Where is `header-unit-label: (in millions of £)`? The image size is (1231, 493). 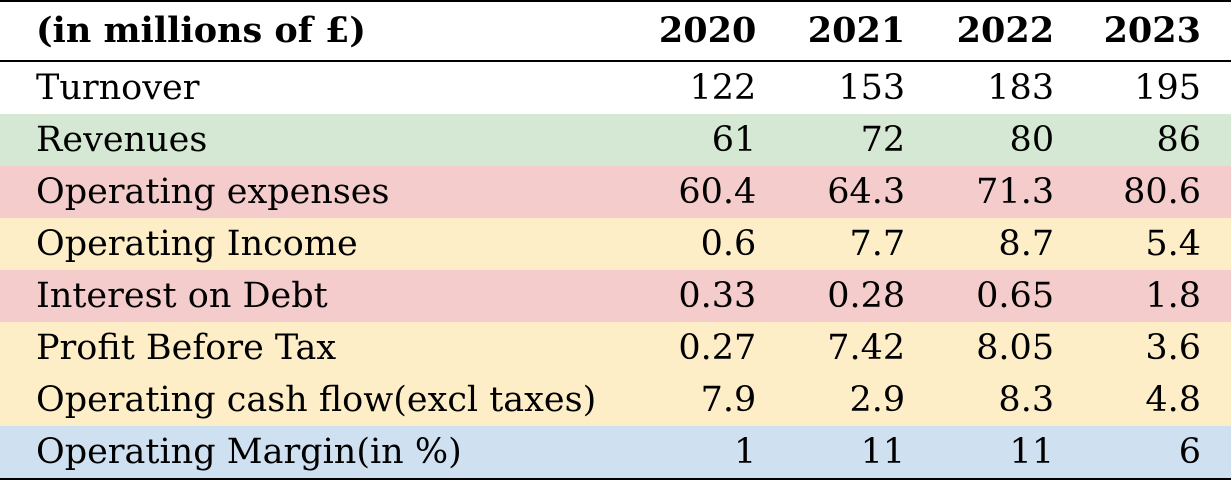
header-unit-label: (in millions of £) is located at coordinates (201, 30).